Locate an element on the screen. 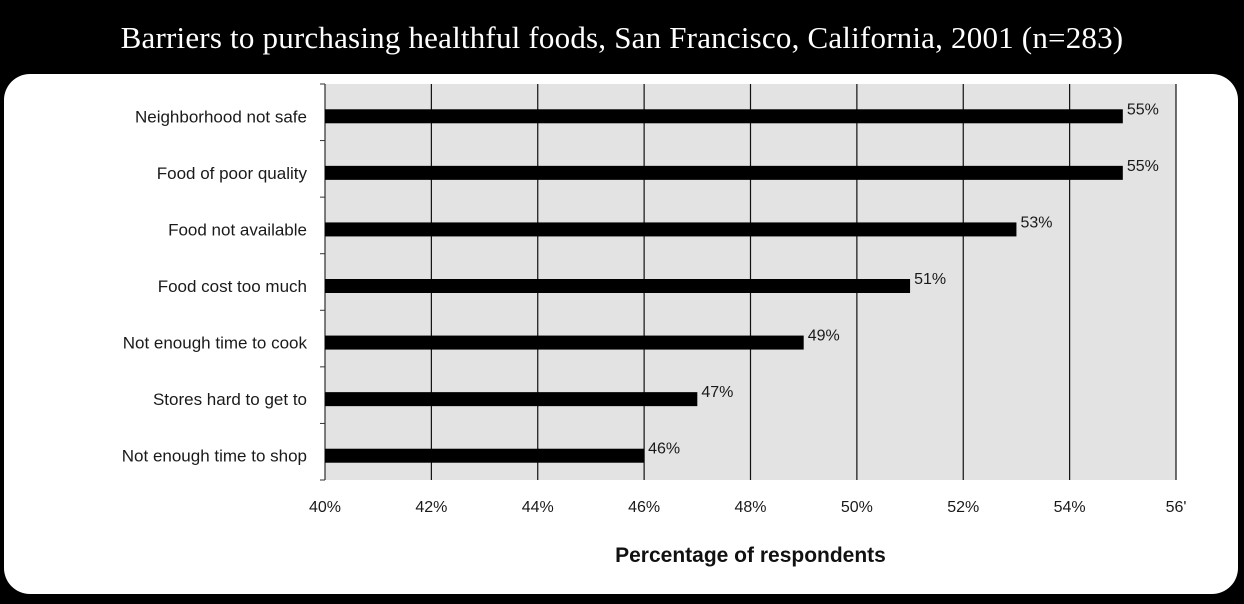 The image size is (1244, 604). x-tick-label: 54% is located at coordinates (1070, 507).